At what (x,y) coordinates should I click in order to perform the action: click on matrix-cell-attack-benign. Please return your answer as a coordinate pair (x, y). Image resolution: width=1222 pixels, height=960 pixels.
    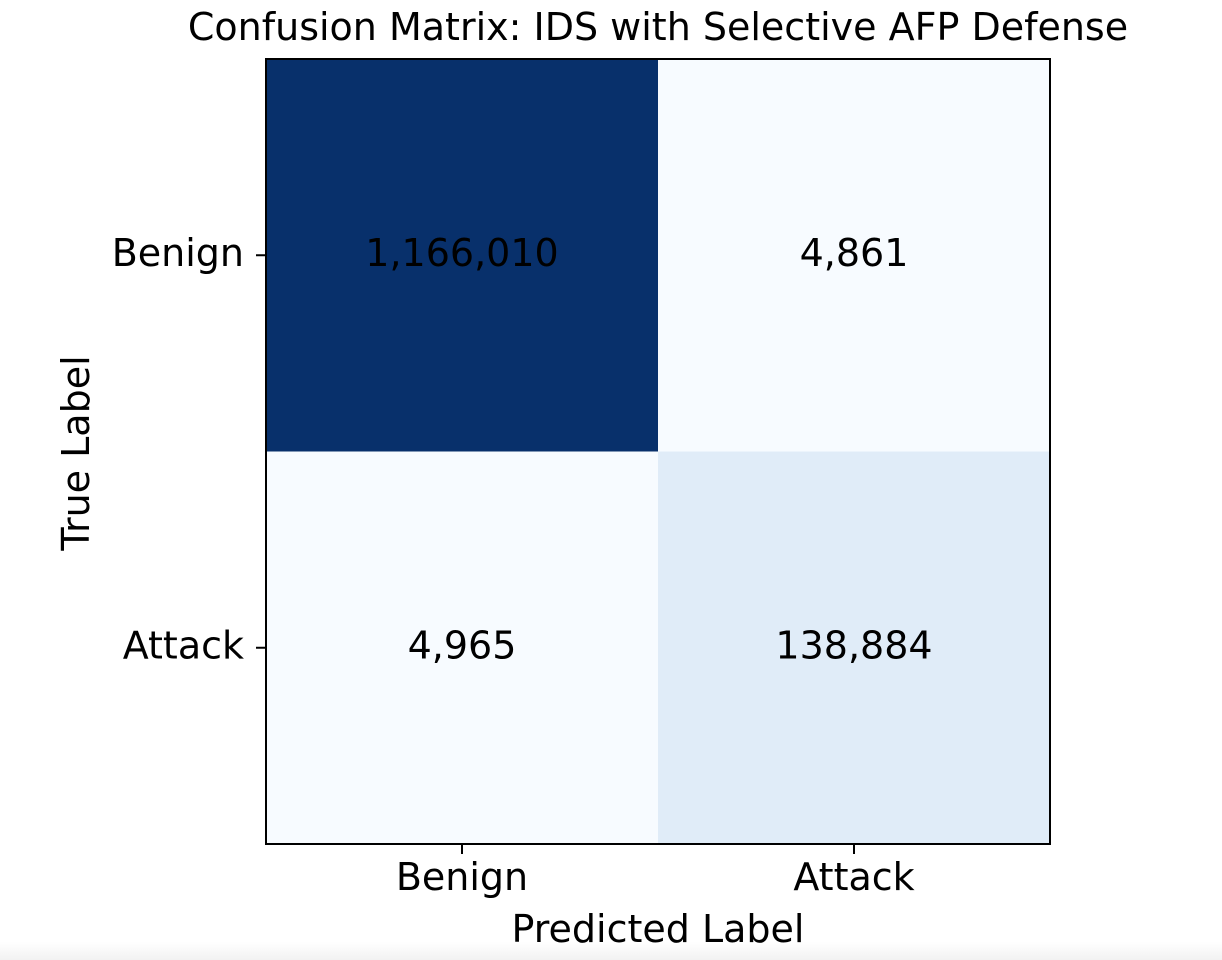
    Looking at the image, I should click on (462, 647).